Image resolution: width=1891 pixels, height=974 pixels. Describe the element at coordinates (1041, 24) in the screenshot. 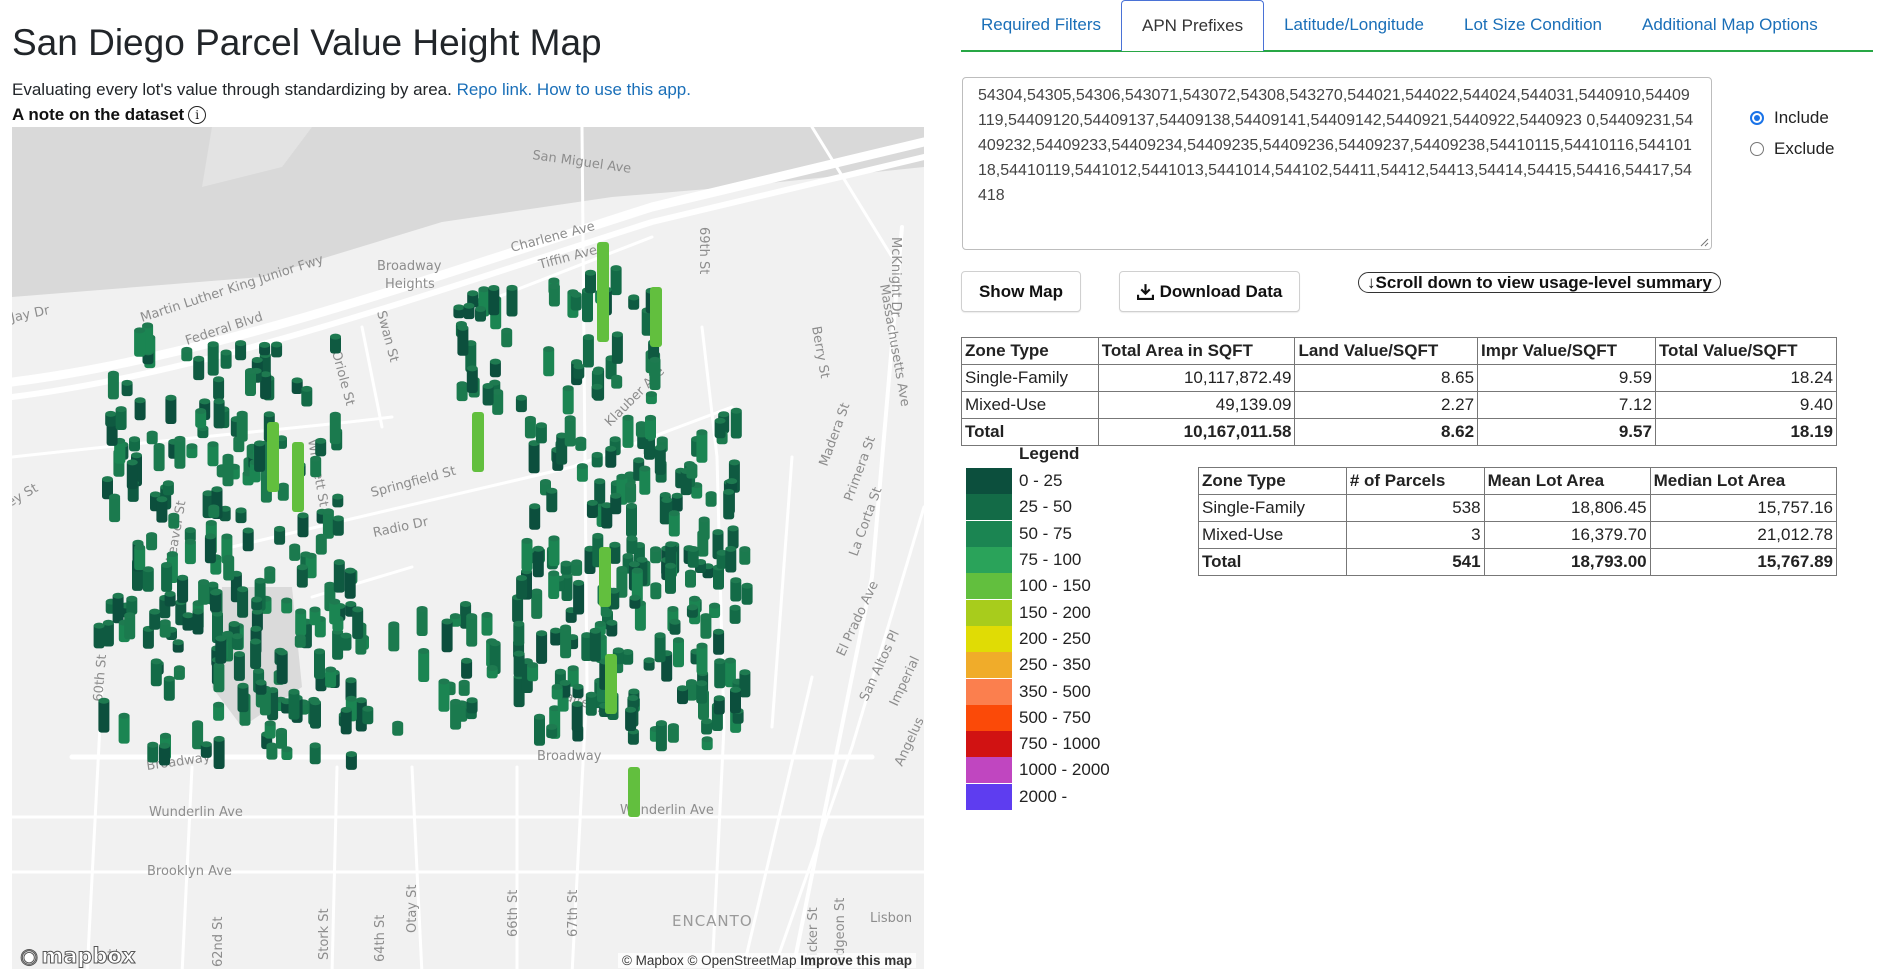

I see `tab-required-filters: Required Filters` at that location.